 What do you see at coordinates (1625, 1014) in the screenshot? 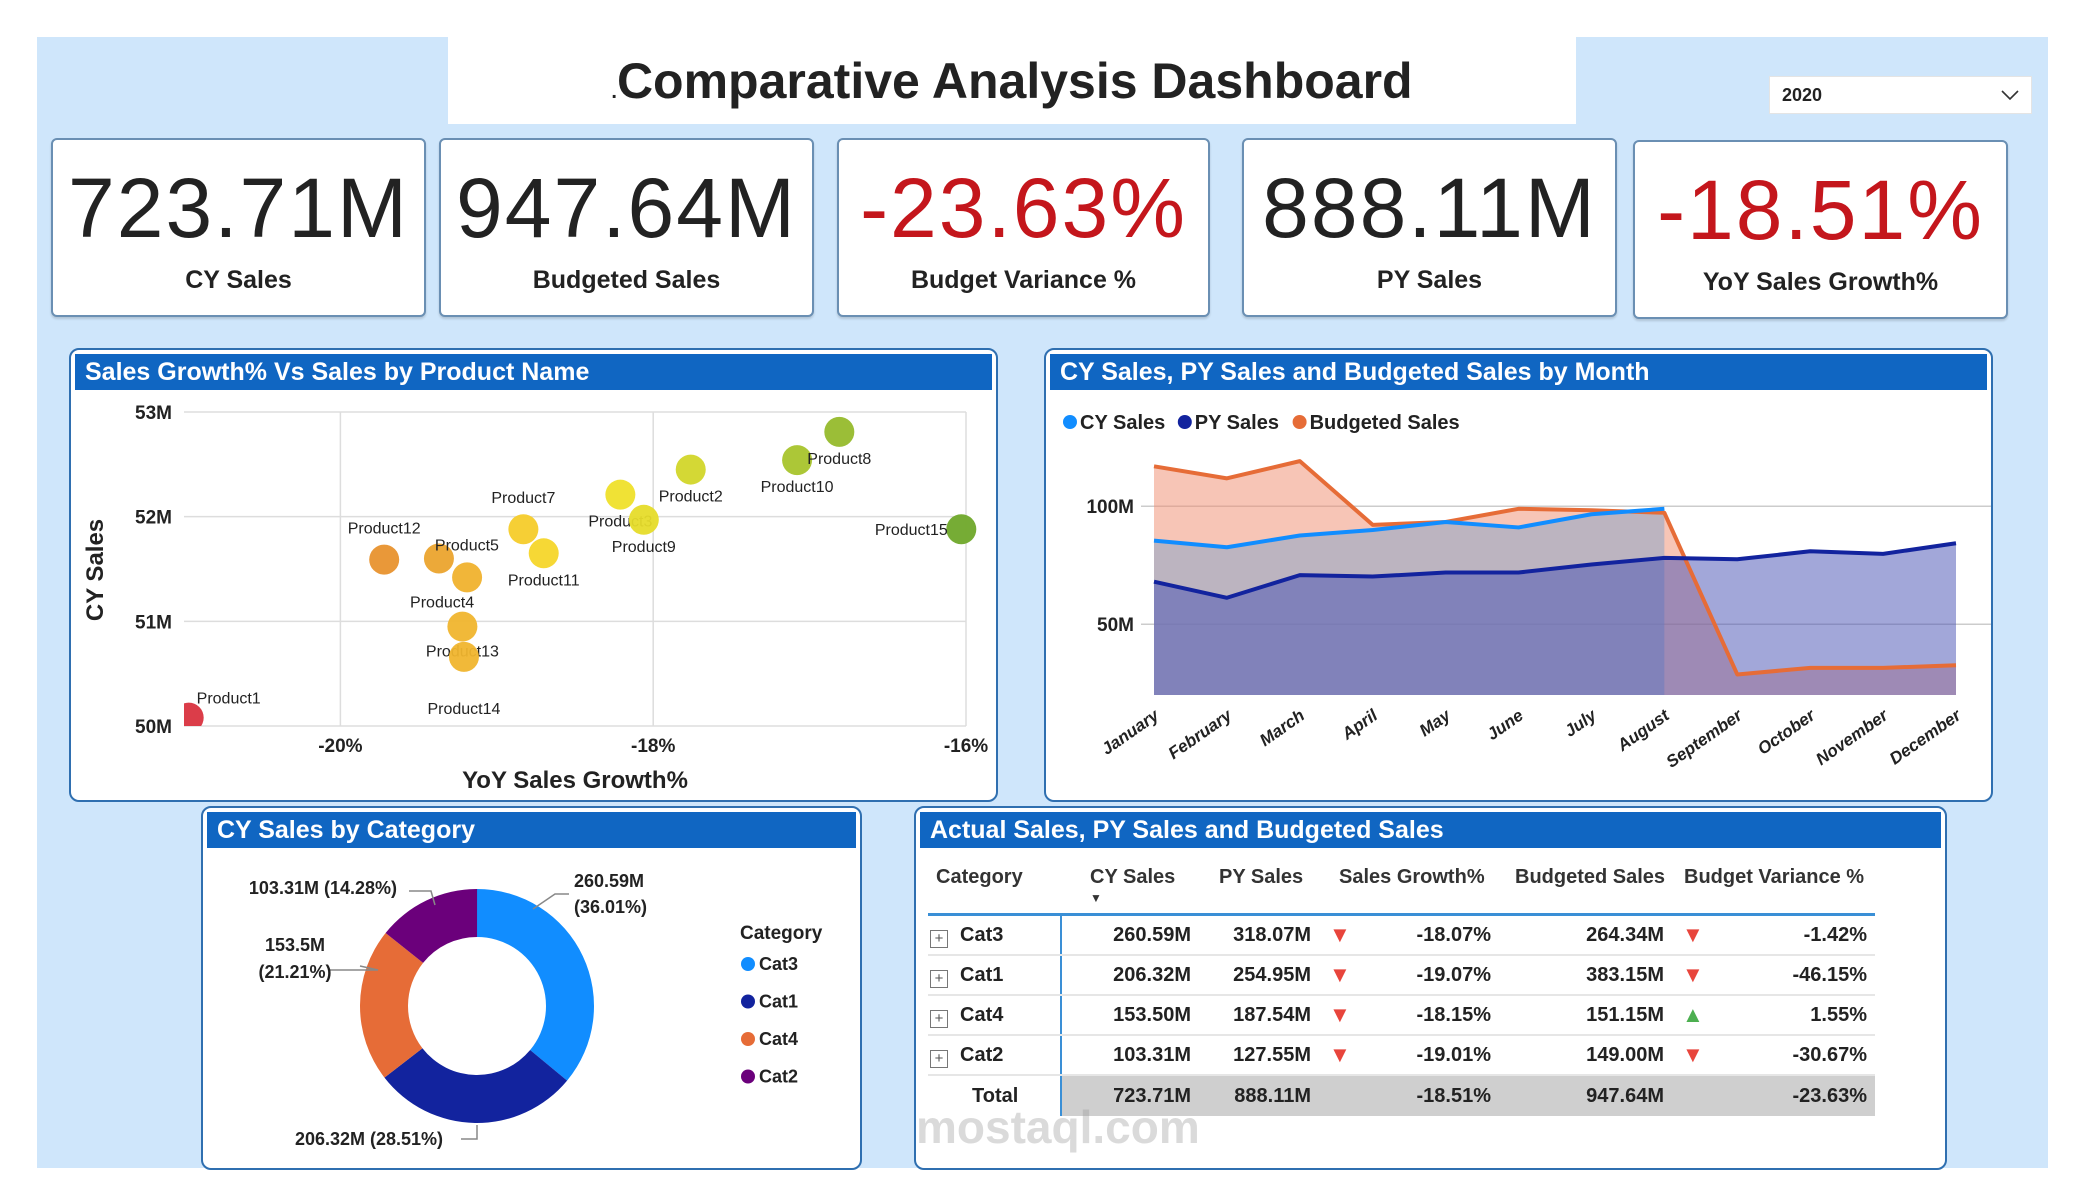
I see `budgeted-sales-cell: 151.15M` at bounding box center [1625, 1014].